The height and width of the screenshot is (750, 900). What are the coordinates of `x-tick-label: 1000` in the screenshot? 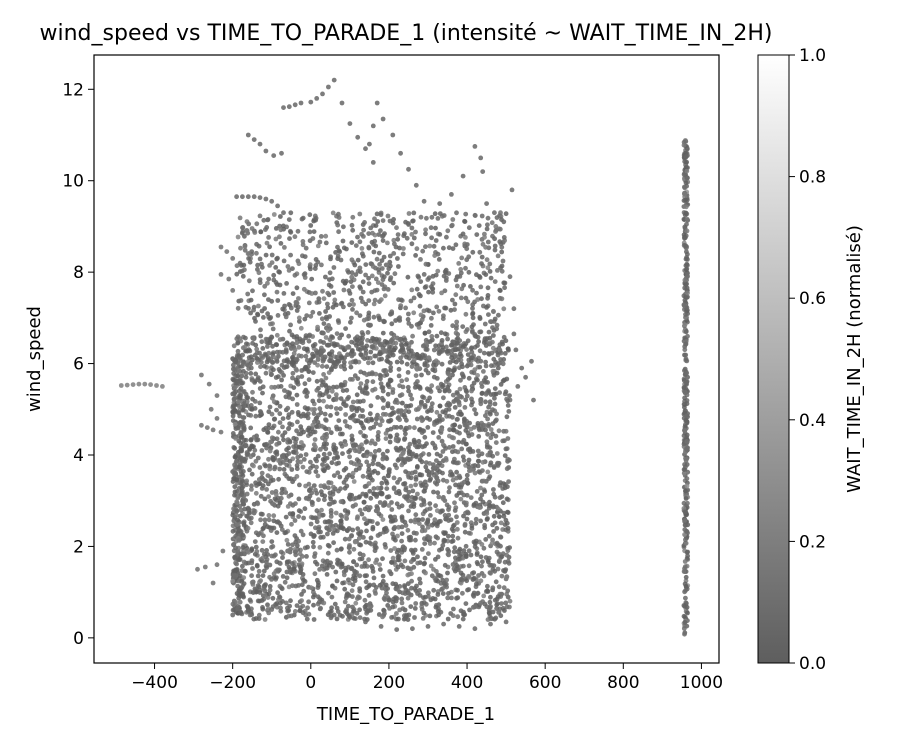 It's located at (701, 683).